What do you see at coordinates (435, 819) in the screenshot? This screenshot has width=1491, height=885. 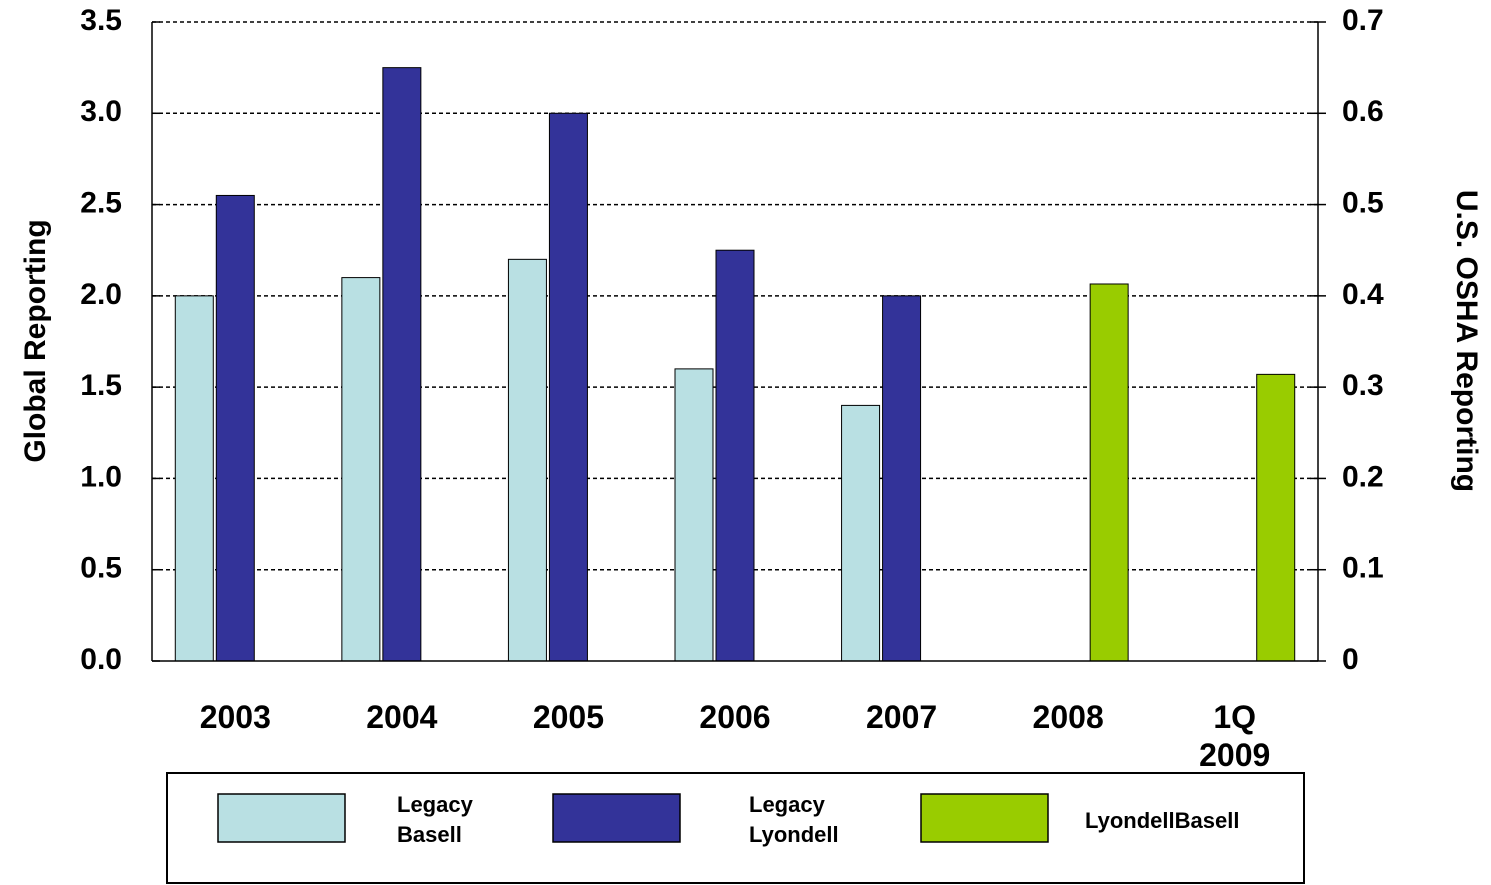 I see `legend-label: Legacy Basell` at bounding box center [435, 819].